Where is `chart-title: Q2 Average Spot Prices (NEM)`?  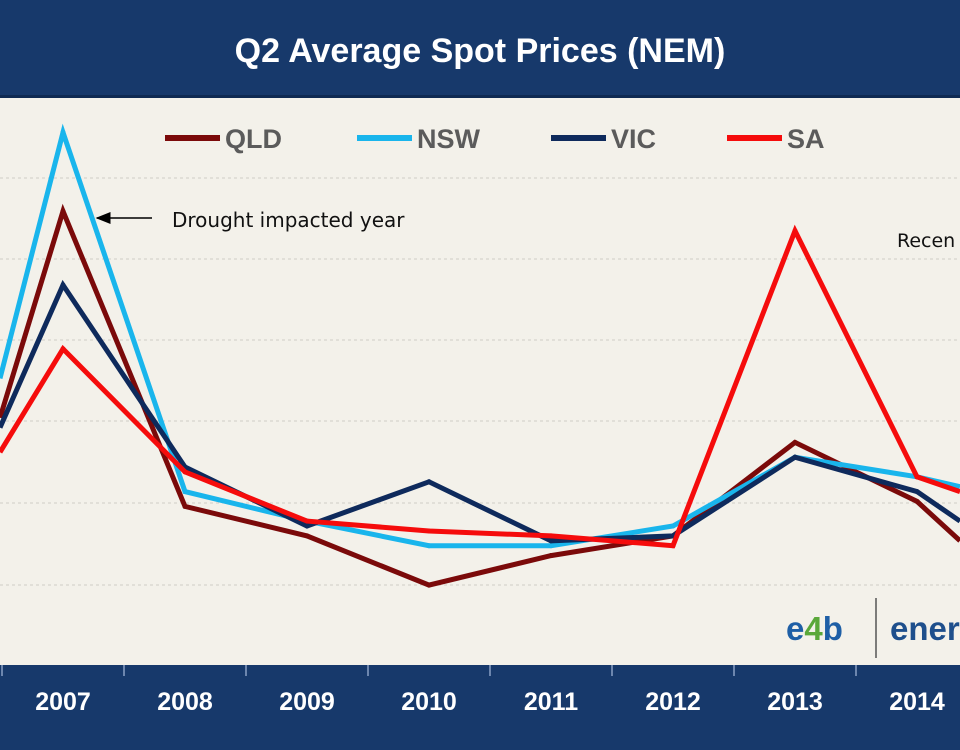 chart-title: Q2 Average Spot Prices (NEM) is located at coordinates (480, 51).